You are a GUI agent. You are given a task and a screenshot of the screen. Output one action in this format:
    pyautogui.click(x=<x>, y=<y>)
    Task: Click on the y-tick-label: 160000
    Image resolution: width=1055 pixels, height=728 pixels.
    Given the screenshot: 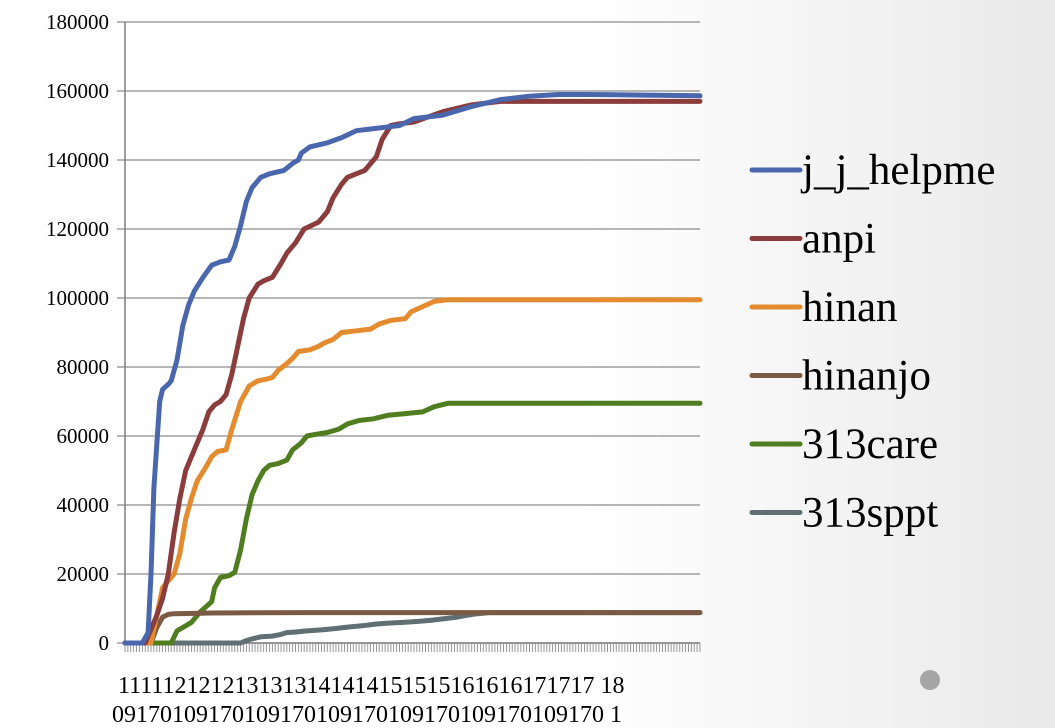 What is the action you would take?
    pyautogui.click(x=77, y=91)
    